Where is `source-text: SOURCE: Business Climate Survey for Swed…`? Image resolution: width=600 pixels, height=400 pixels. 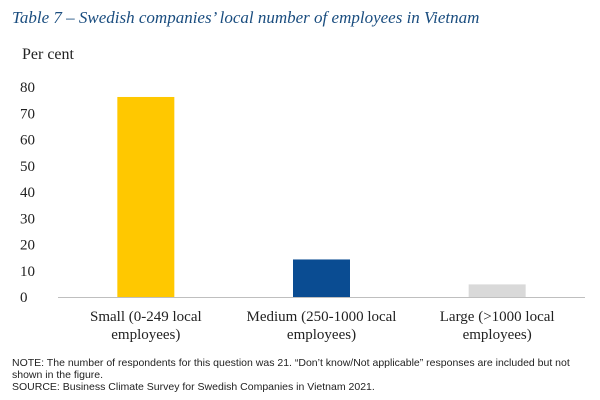 source-text: SOURCE: Business Climate Survey for Swed… is located at coordinates (193, 387).